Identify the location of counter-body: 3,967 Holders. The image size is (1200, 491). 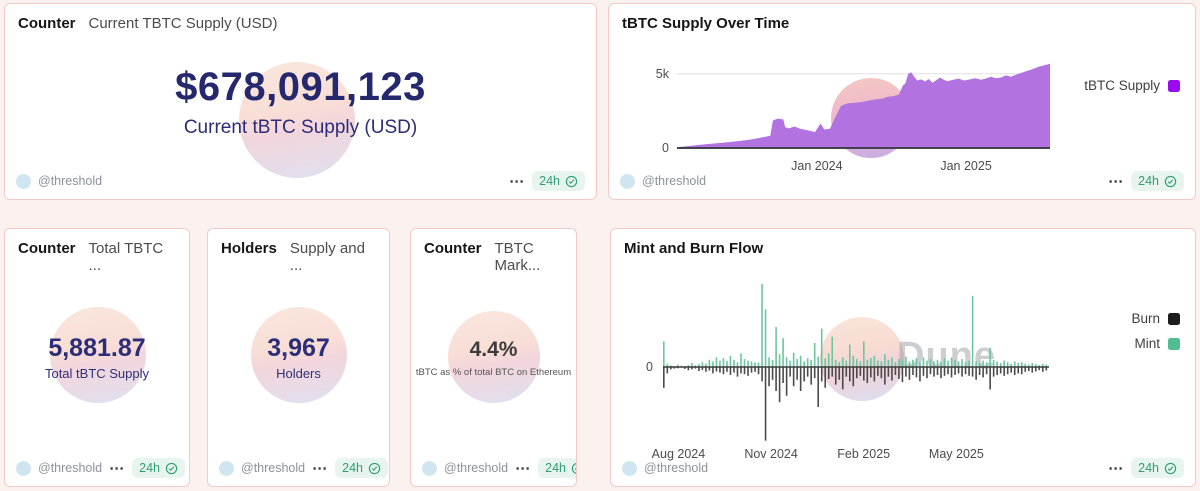
(298, 357).